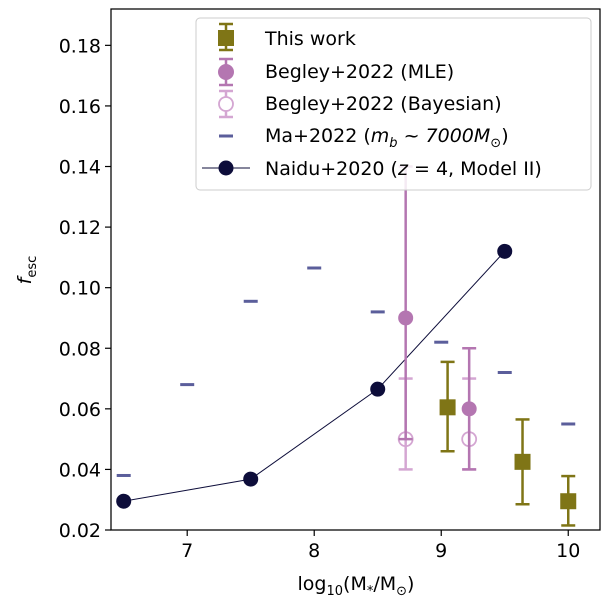 The width and height of the screenshot is (608, 599). Describe the element at coordinates (80, 349) in the screenshot. I see `y-tick-label: 0.08` at that location.